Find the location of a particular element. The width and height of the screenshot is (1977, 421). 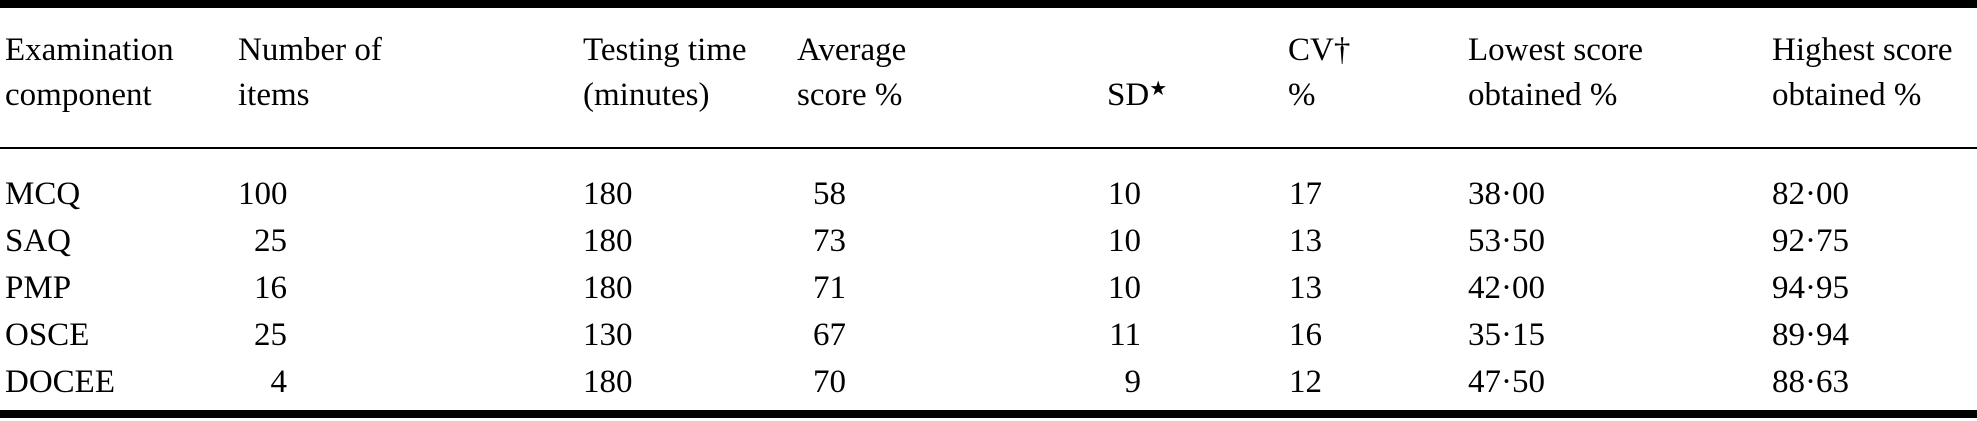

table-row: SAQ 25 180 73 10 13 53·50 92·75 is located at coordinates (988, 241).